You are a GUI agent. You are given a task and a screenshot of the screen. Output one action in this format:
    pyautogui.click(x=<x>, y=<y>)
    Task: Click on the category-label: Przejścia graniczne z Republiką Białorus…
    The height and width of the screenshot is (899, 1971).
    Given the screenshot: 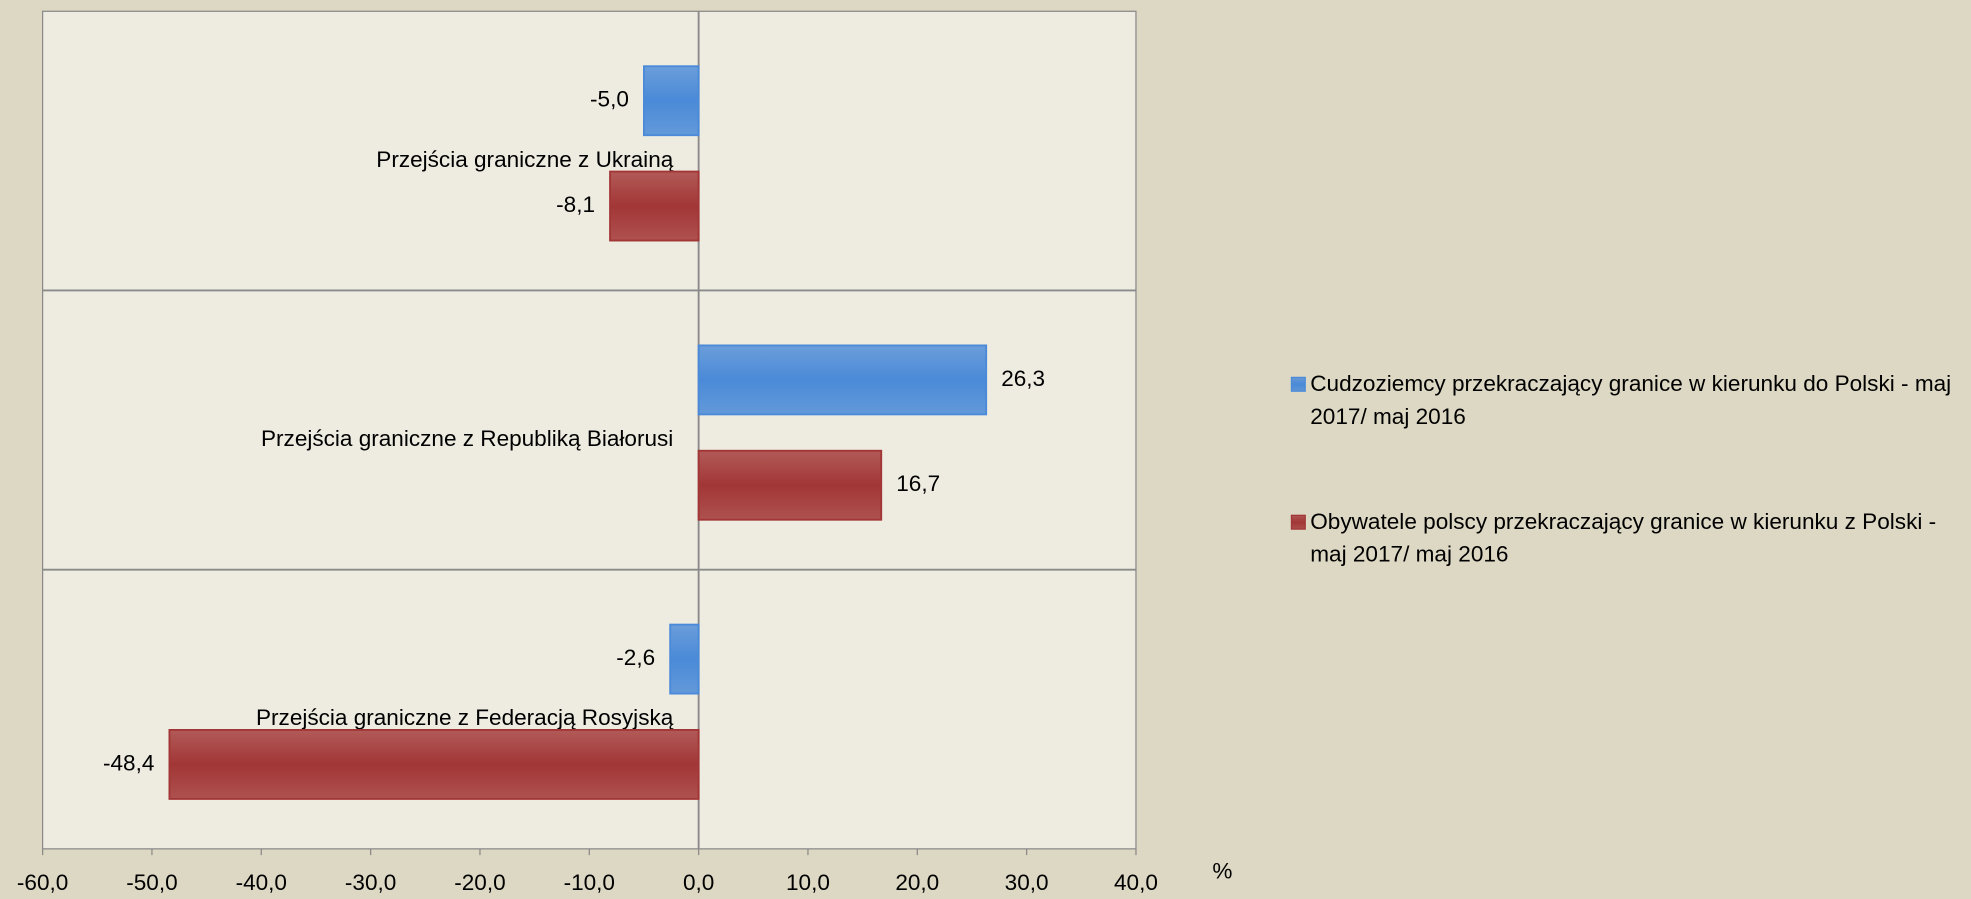 What is the action you would take?
    pyautogui.click(x=467, y=438)
    